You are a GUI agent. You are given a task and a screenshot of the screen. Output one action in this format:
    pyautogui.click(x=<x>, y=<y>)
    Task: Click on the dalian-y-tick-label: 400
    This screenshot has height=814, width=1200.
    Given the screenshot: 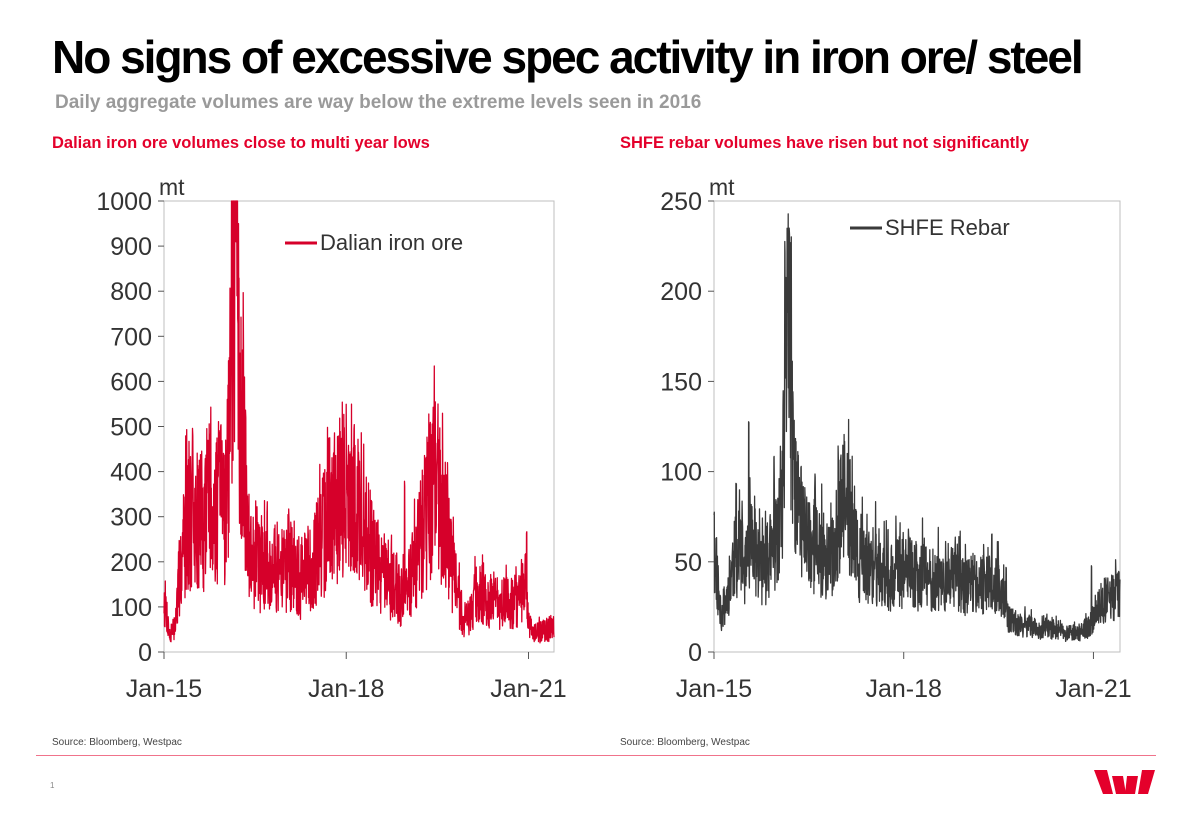 What is the action you would take?
    pyautogui.click(x=131, y=473)
    